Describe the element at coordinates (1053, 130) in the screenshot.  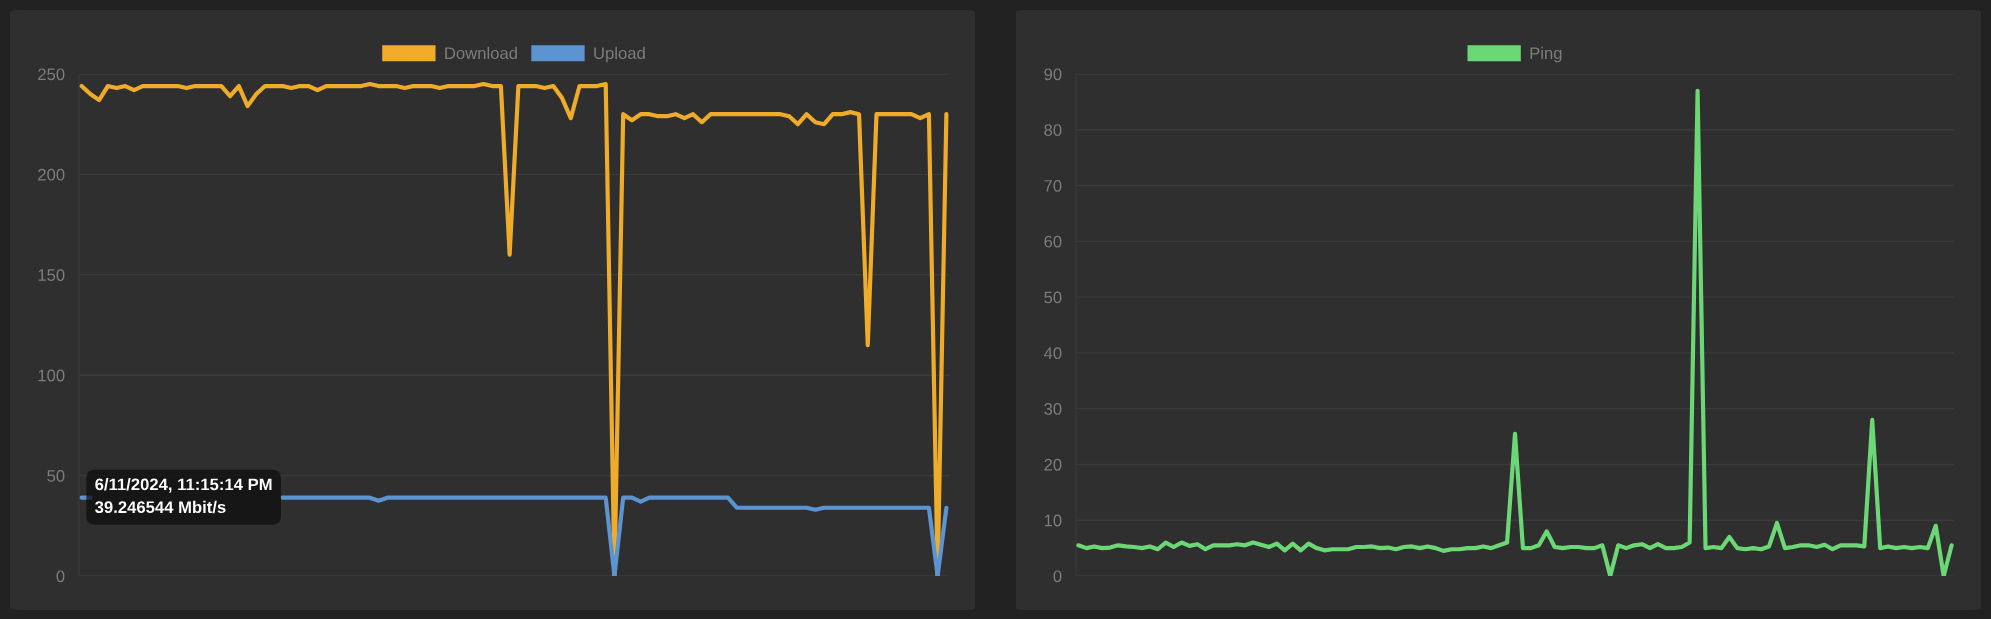
I see `y-tick-label: 80` at that location.